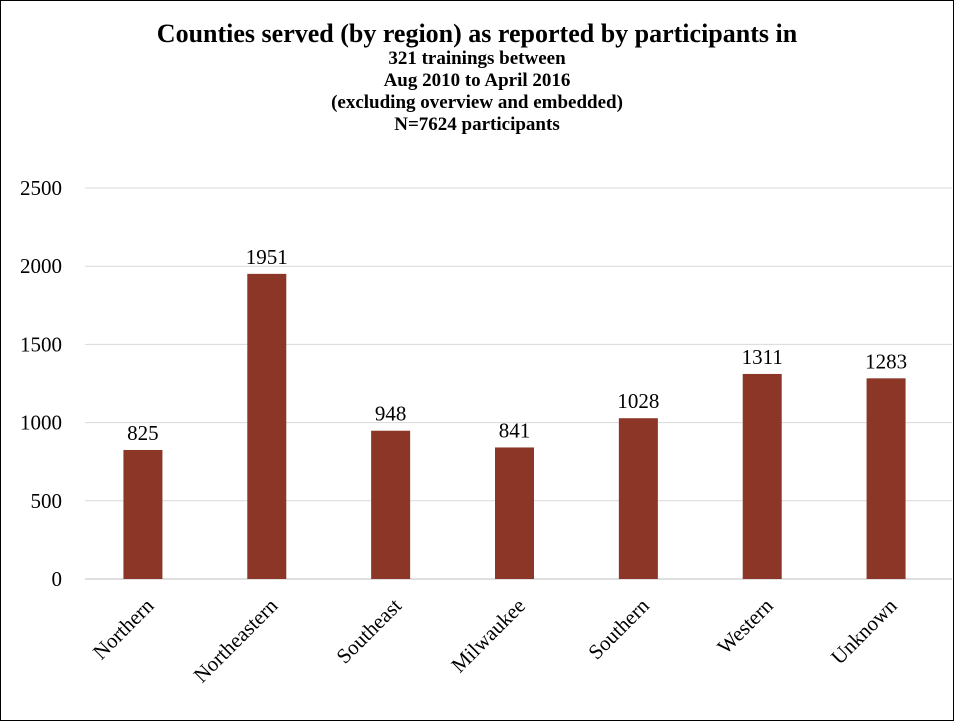  Describe the element at coordinates (57, 579) in the screenshot. I see `y-tick-label: 0` at that location.